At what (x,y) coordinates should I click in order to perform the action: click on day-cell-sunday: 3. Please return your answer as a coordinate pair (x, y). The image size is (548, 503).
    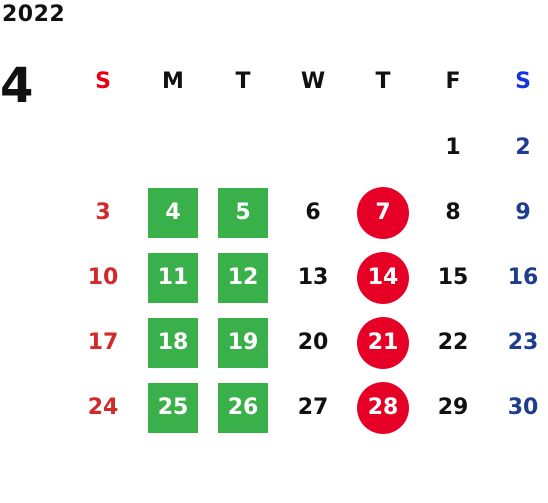
    Looking at the image, I should click on (103, 212).